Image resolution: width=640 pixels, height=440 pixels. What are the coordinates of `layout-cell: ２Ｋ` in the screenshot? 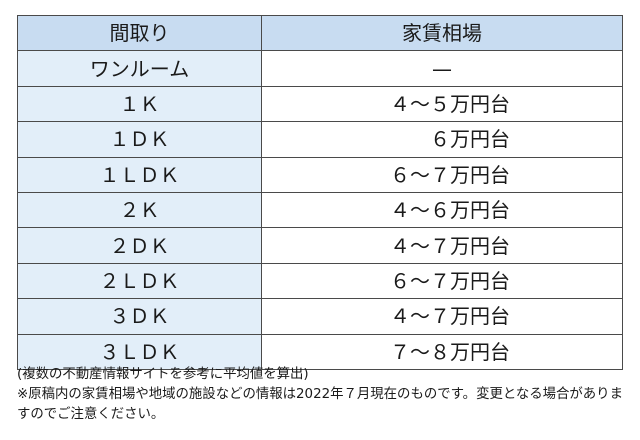 It's located at (139, 210).